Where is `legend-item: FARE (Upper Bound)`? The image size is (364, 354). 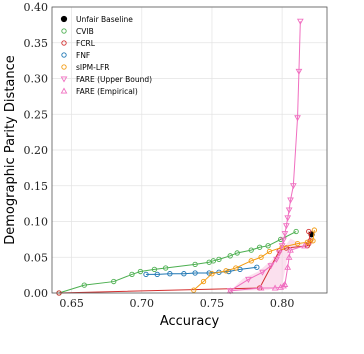
legend-item: FARE (Upper Bound) is located at coordinates (106, 79).